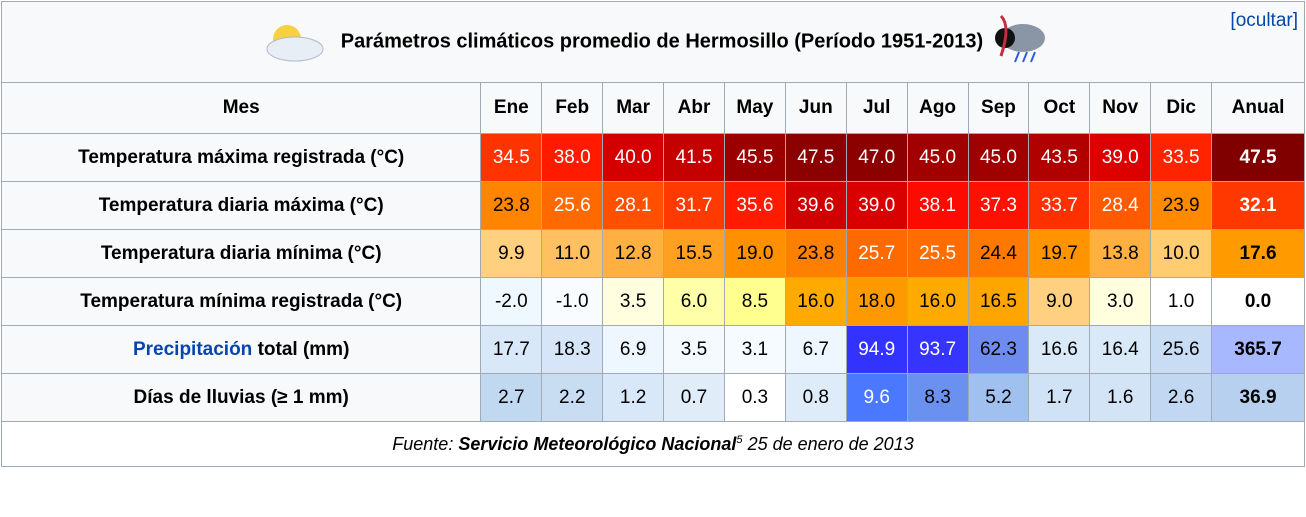 The image size is (1306, 517). Describe the element at coordinates (241, 157) in the screenshot. I see `row-label: Temperatura máxima registrada (°C)` at that location.